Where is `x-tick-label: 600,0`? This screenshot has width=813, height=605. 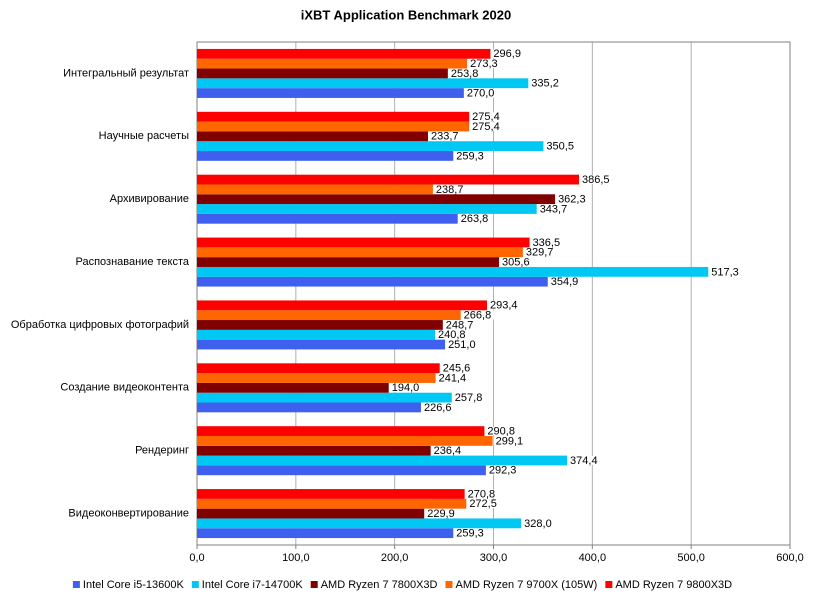
x-tick-label: 600,0 is located at coordinates (790, 558).